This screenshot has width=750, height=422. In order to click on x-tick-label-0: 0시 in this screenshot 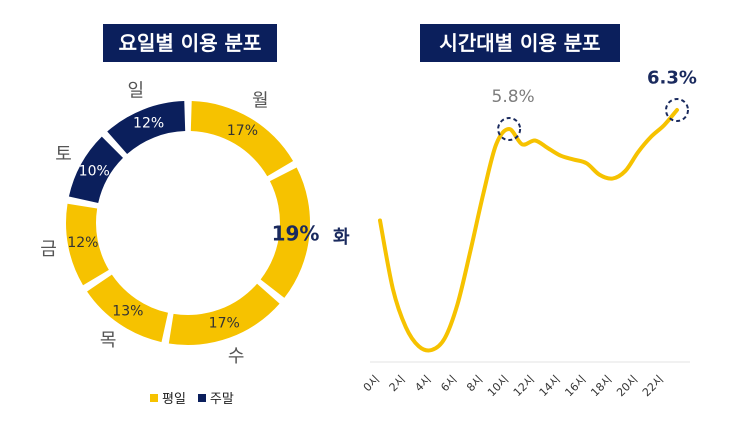, I will do `click(371, 383)`.